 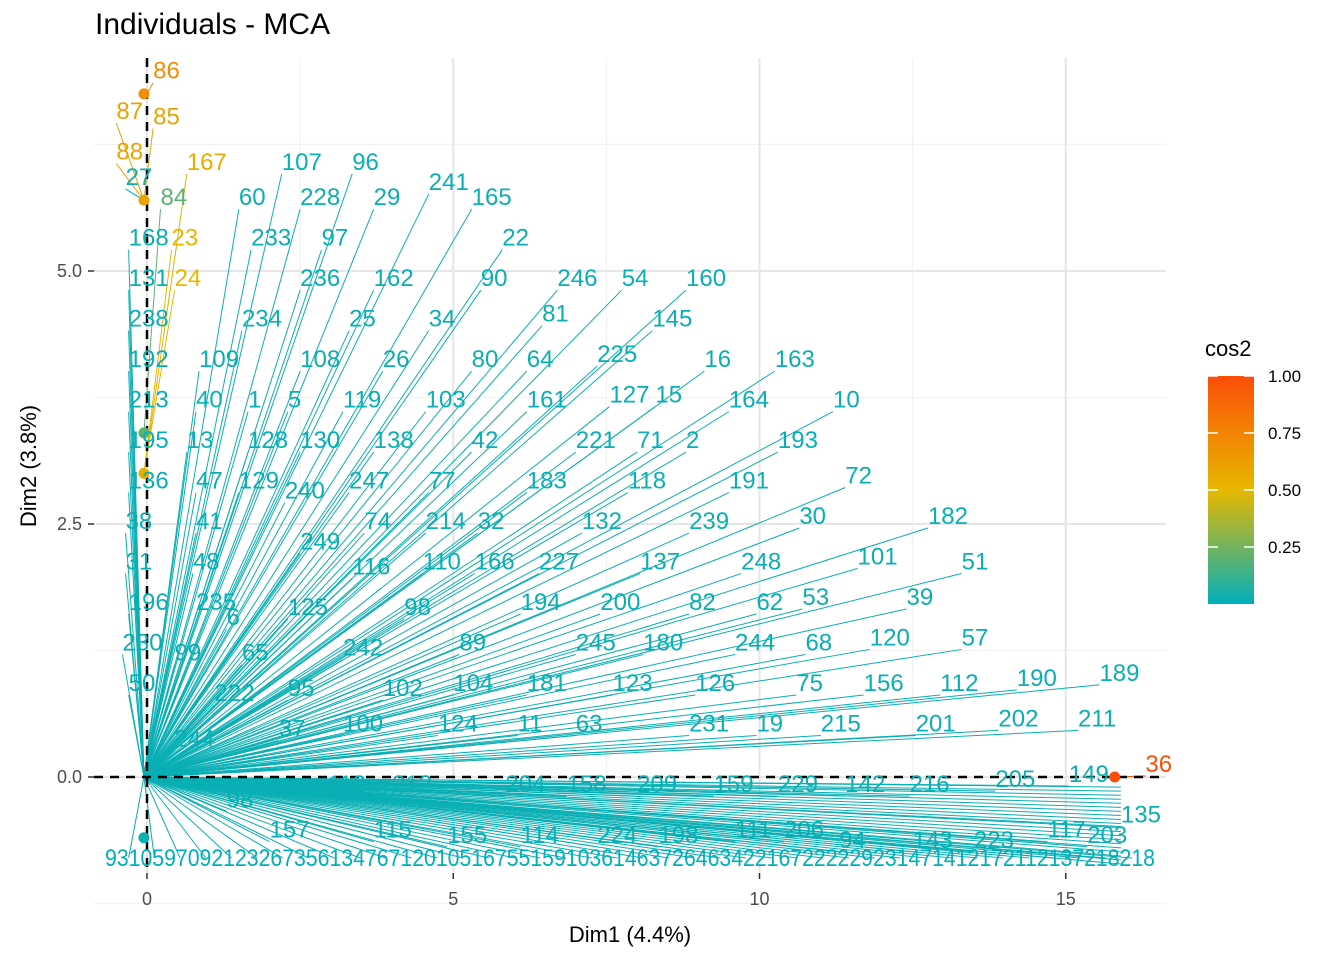 I want to click on legend-tick-label: 0.75, so click(x=1284, y=433).